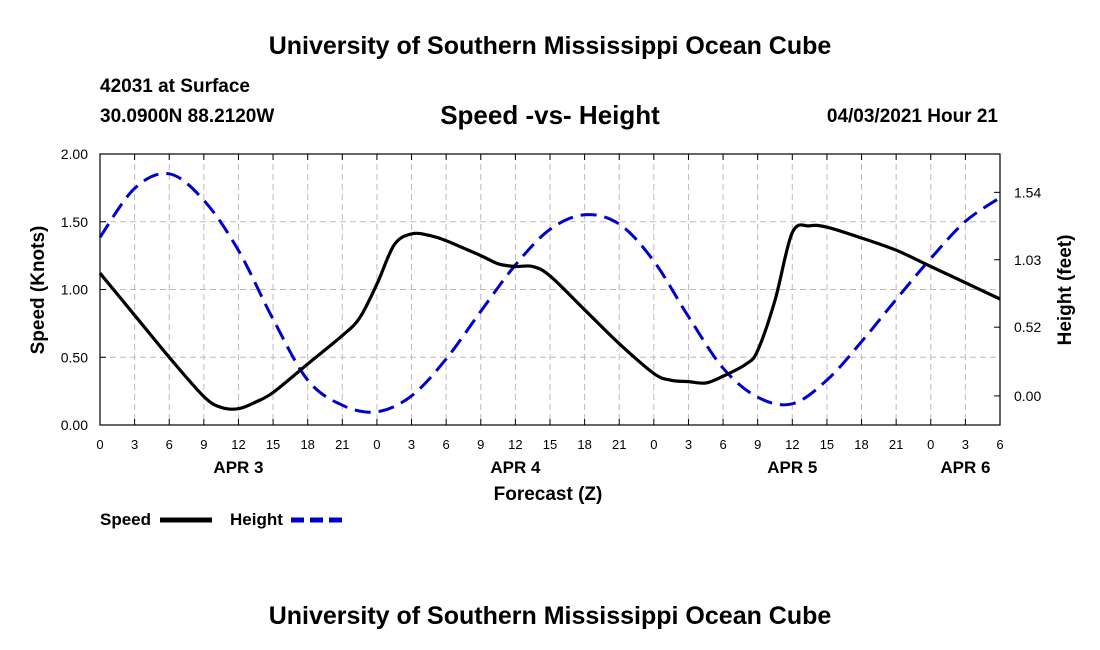 The width and height of the screenshot is (1100, 650). What do you see at coordinates (256, 519) in the screenshot?
I see `legend-height-label: Height` at bounding box center [256, 519].